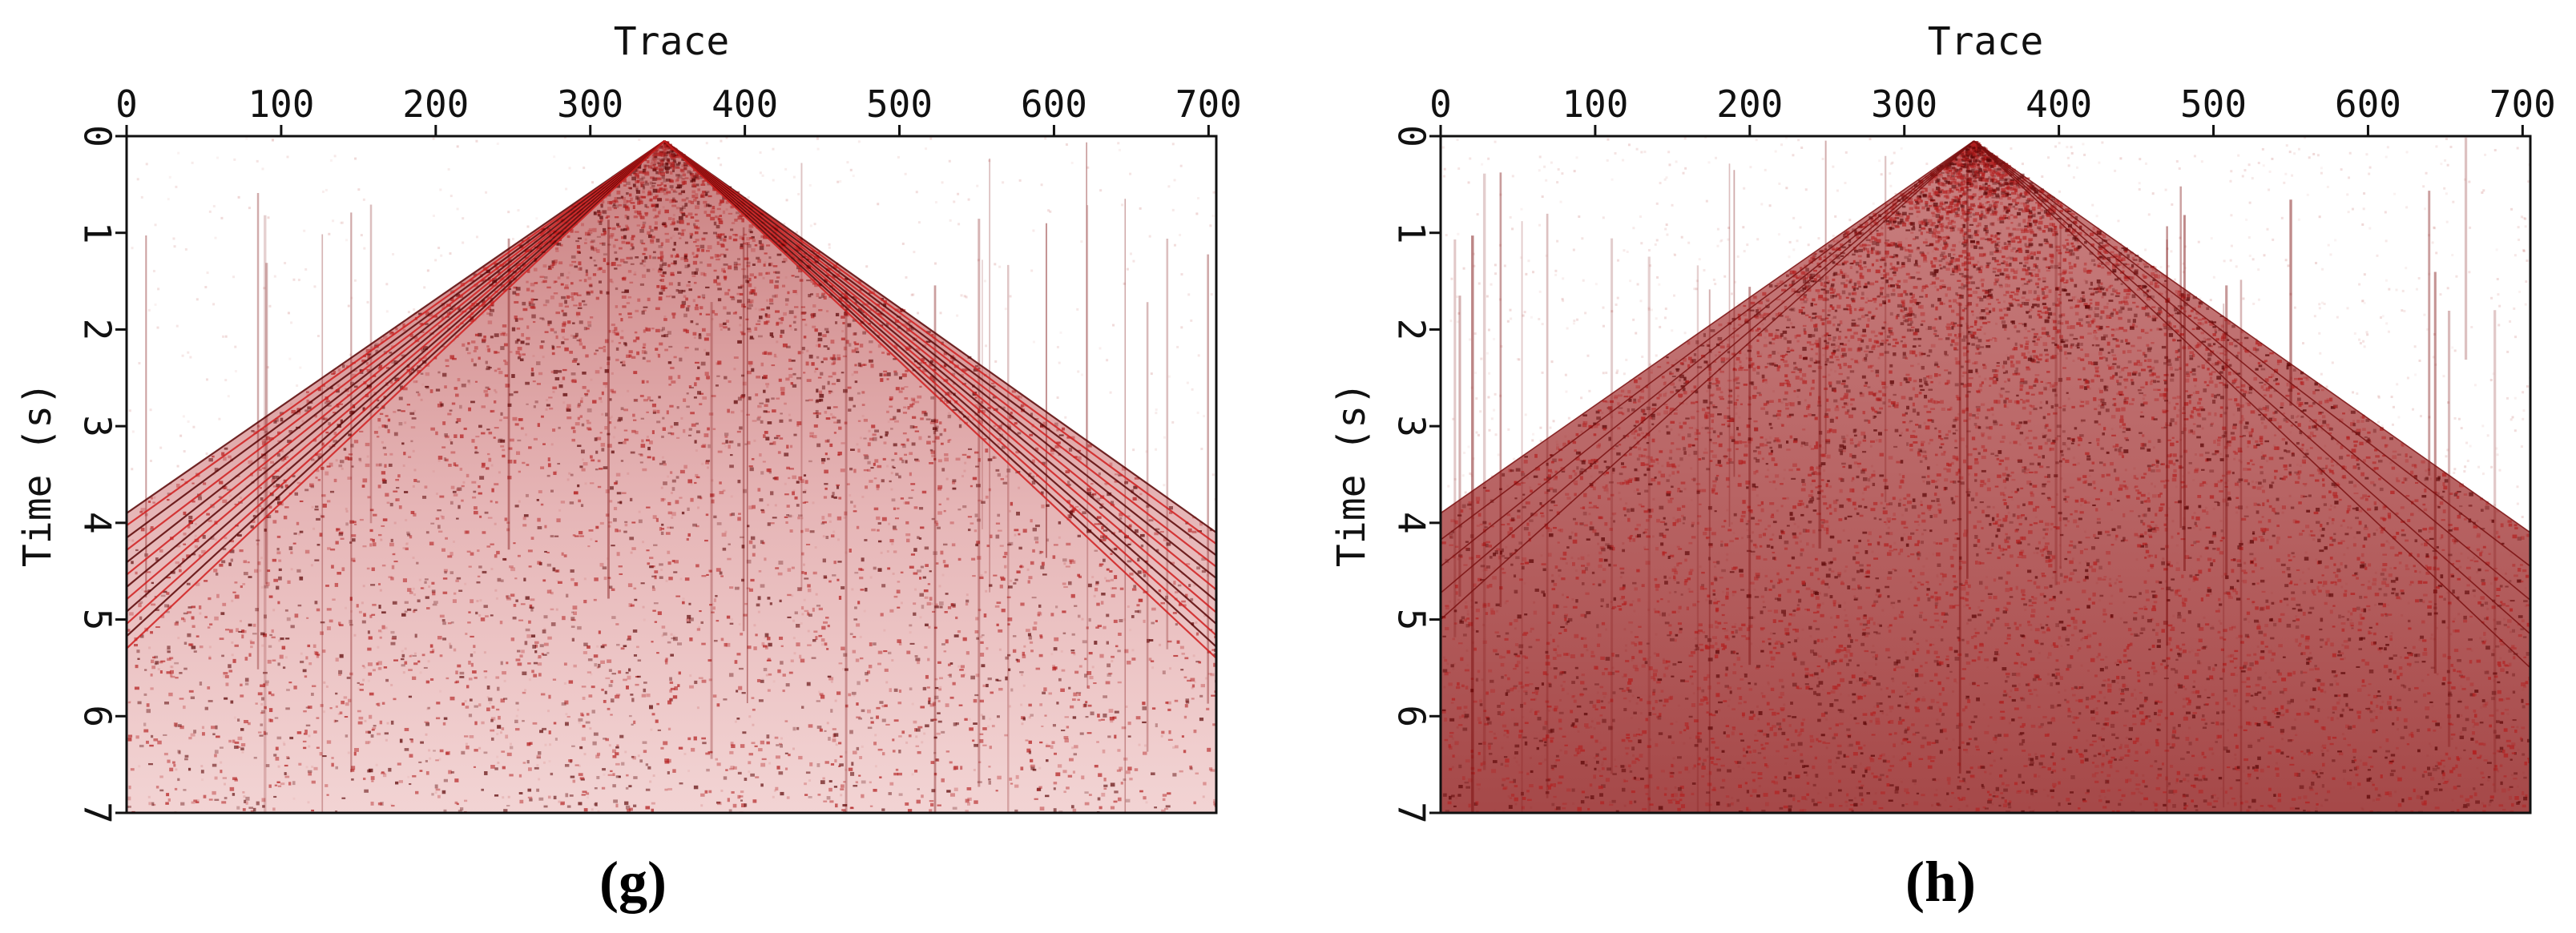 The width and height of the screenshot is (2576, 933). Describe the element at coordinates (590, 104) in the screenshot. I see `x-tick-label-g-3: 300` at that location.